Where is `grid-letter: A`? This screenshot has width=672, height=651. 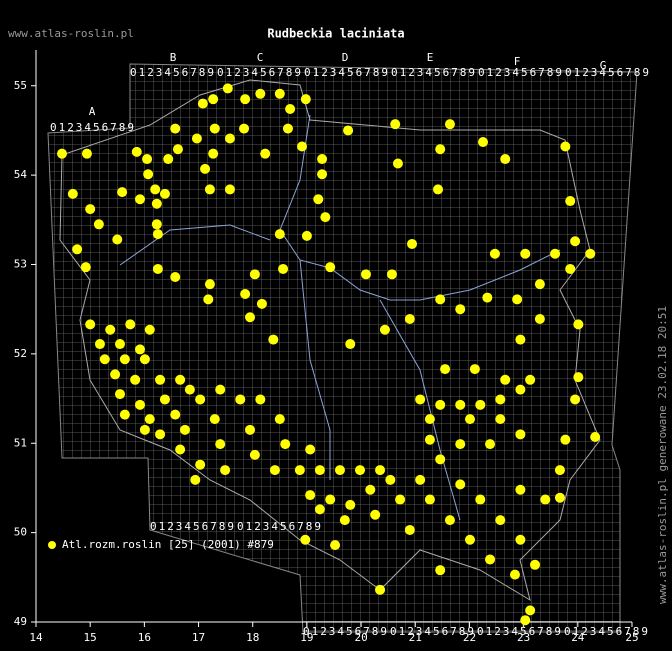
grid-letter: A is located at coordinates (92, 111).